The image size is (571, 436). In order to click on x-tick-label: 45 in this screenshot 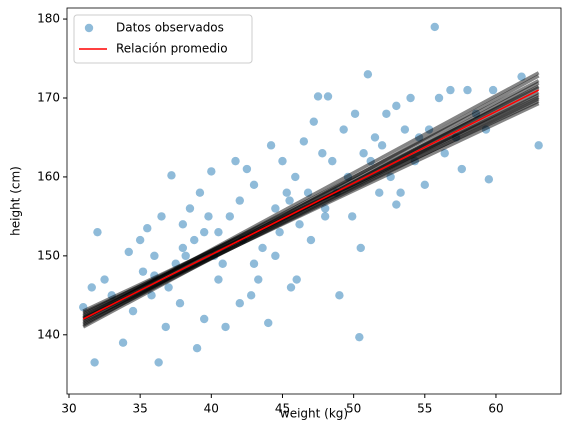, I will do `click(282, 409)`.